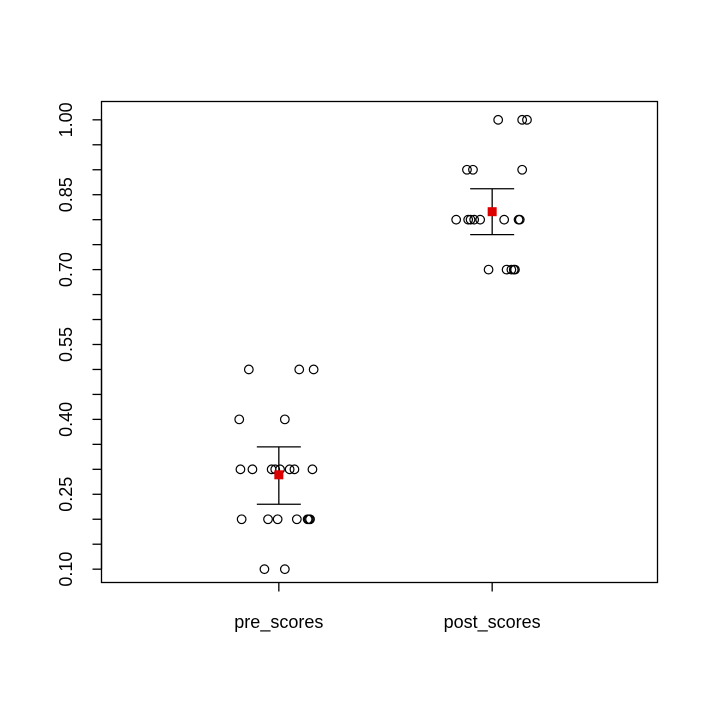 This screenshot has height=710, width=710. I want to click on y-tick-label: 0.10, so click(66, 569).